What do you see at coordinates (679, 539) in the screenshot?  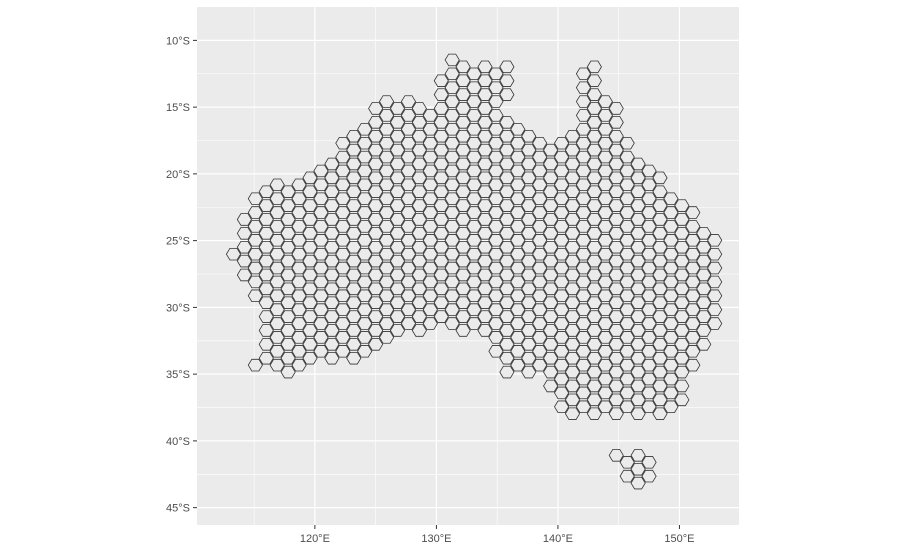 I see `x-tick-label: 150°E` at bounding box center [679, 539].